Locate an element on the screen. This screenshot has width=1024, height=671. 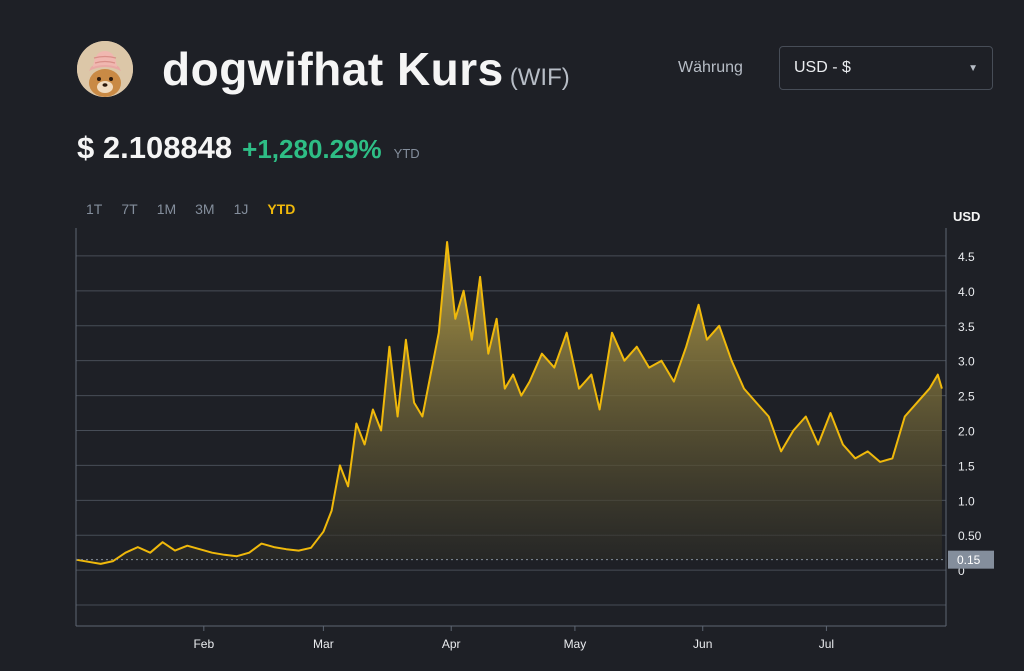
dog-with-hat-avatar-icon is located at coordinates (105, 69).